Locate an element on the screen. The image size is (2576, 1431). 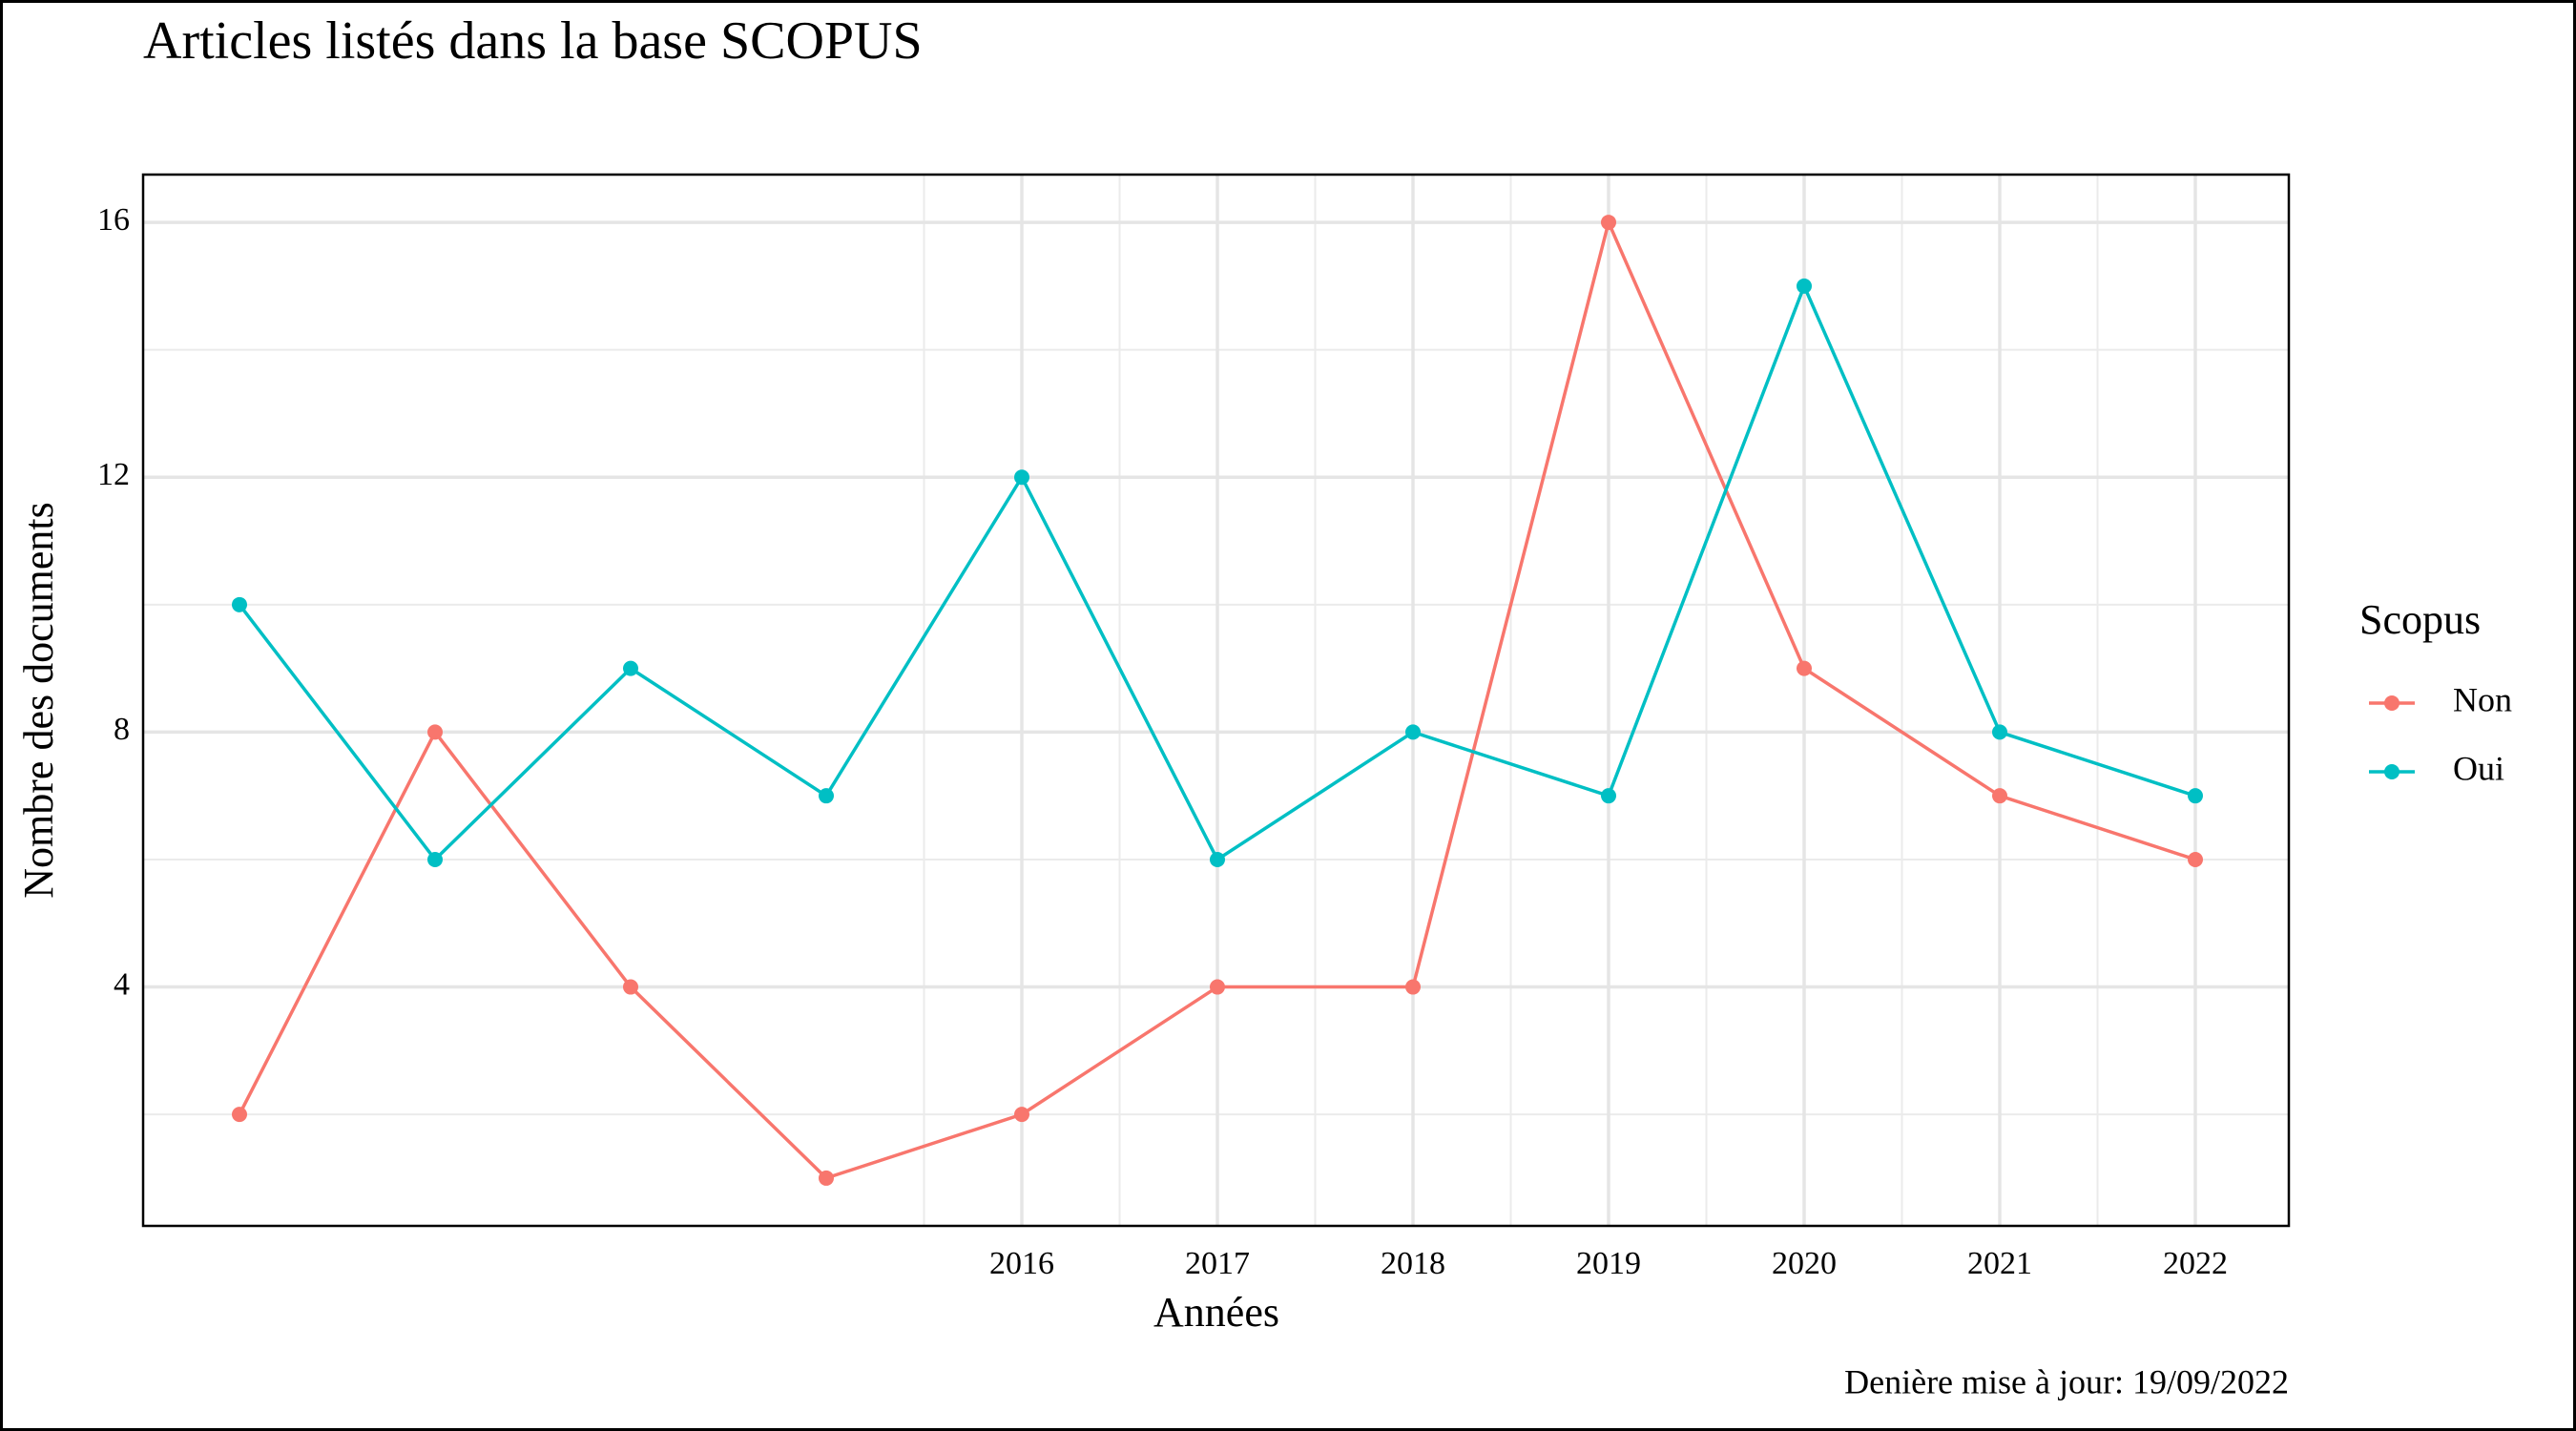
y-tick-label: 12 is located at coordinates (113, 474).